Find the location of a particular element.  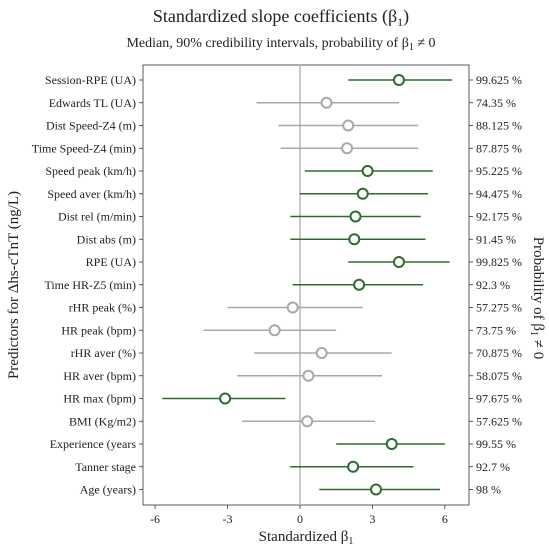

probability-label: 95.225 % is located at coordinates (499, 171).